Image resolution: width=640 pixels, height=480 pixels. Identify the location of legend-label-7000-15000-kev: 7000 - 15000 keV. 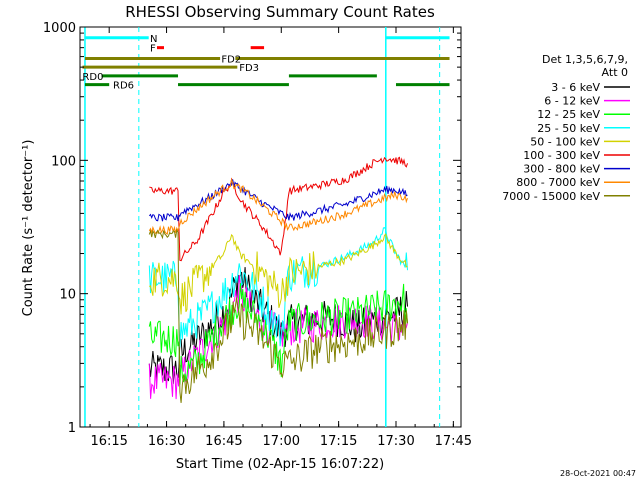
(551, 196).